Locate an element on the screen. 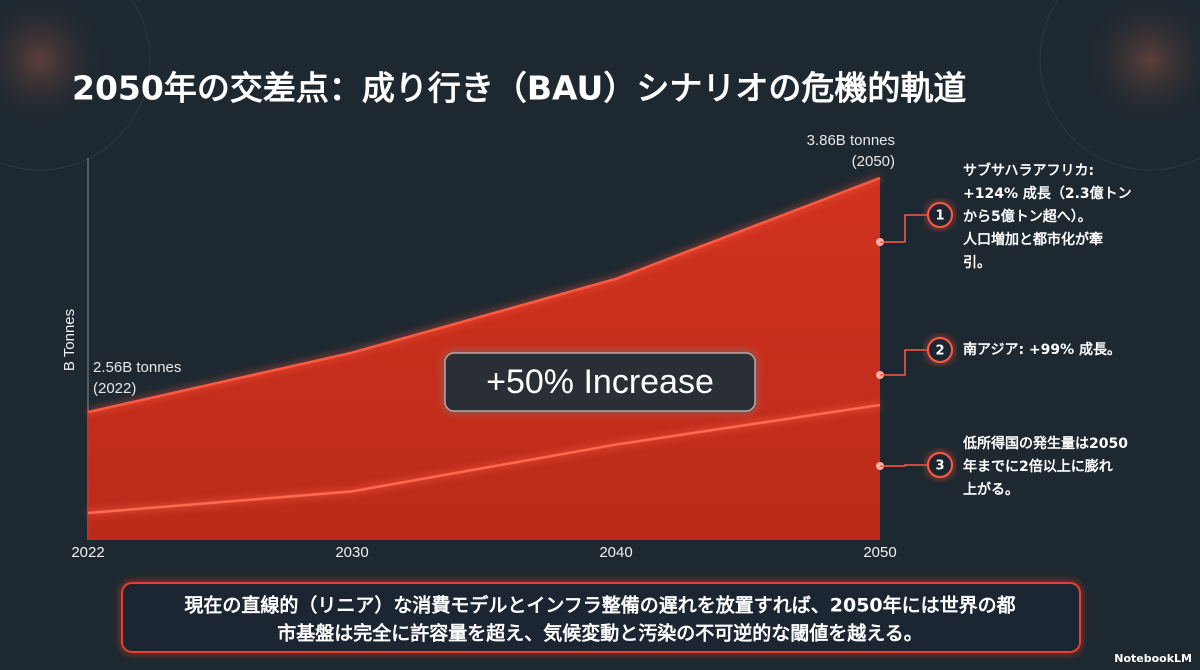 Image resolution: width=1200 pixels, height=670 pixels. logo: NotebookLM is located at coordinates (1153, 658).